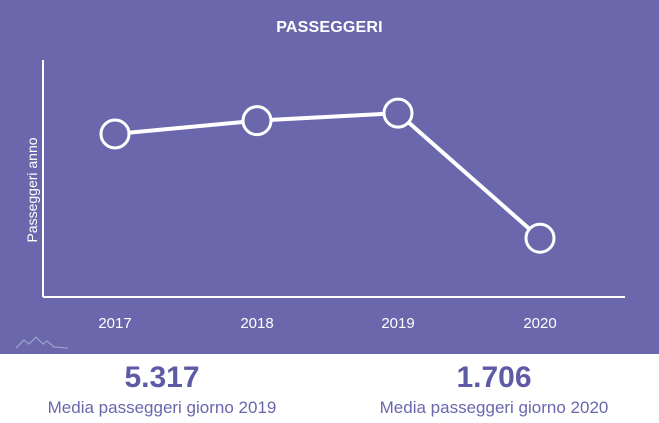 This screenshot has height=423, width=659. Describe the element at coordinates (539, 323) in the screenshot. I see `x-tick-label-2020: 2020` at that location.